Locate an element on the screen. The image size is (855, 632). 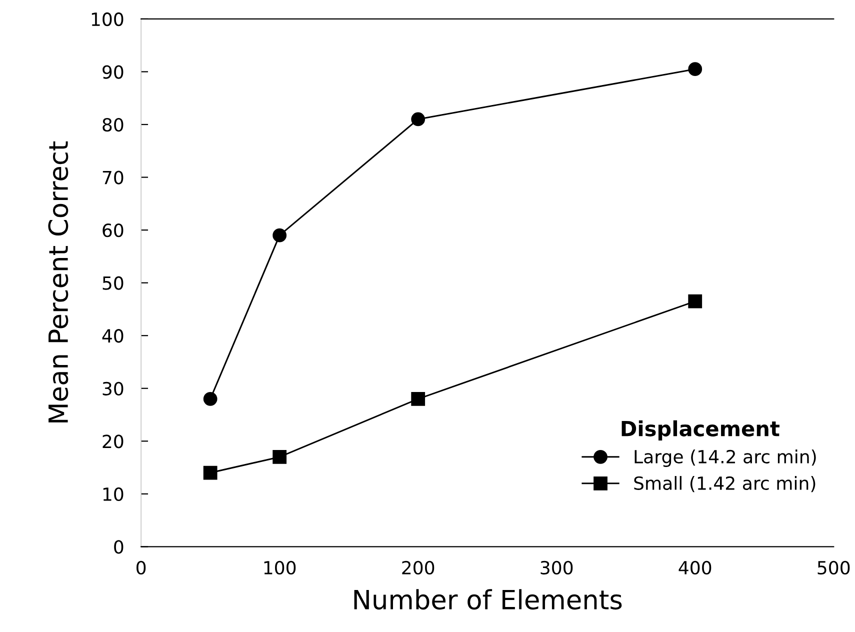
legend-label: Small (1.42 arc min) is located at coordinates (725, 484).